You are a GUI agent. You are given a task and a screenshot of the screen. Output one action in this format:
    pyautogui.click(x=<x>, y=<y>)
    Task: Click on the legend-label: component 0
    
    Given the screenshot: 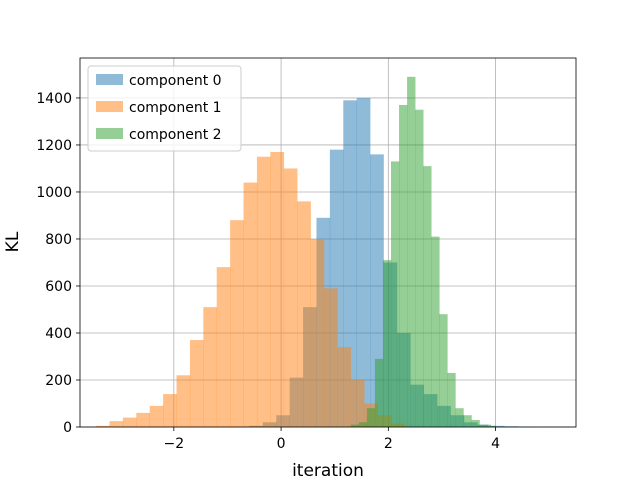 What is the action you would take?
    pyautogui.click(x=175, y=81)
    